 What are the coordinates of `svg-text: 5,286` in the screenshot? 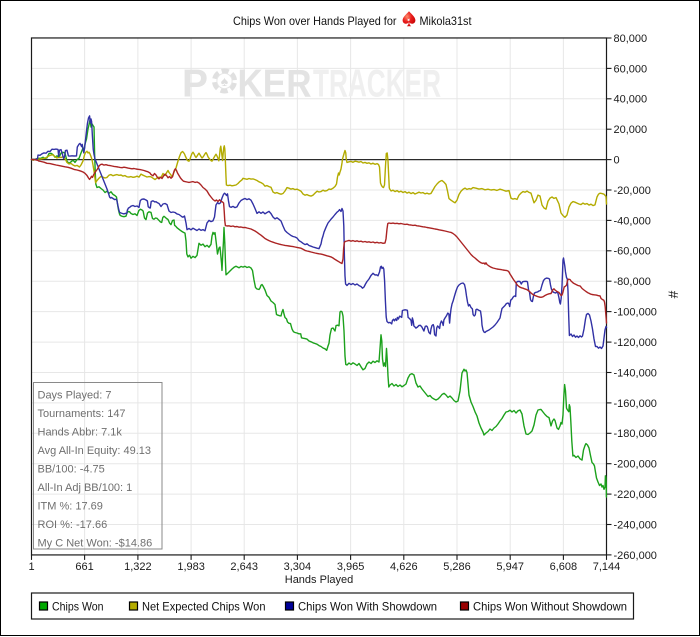 It's located at (457, 567).